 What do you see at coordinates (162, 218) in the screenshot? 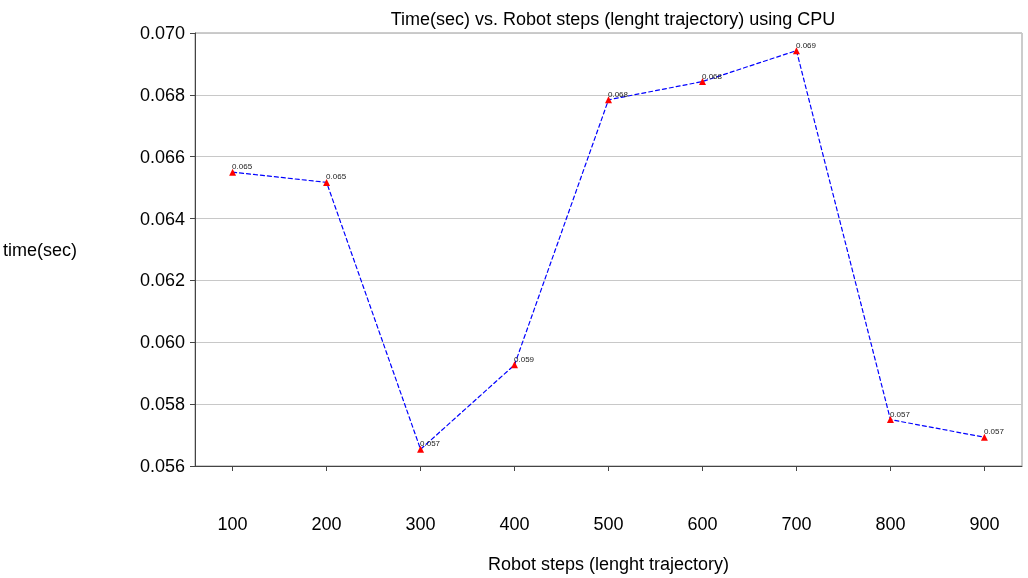
I see `y-tick-label: 0.064` at bounding box center [162, 218].